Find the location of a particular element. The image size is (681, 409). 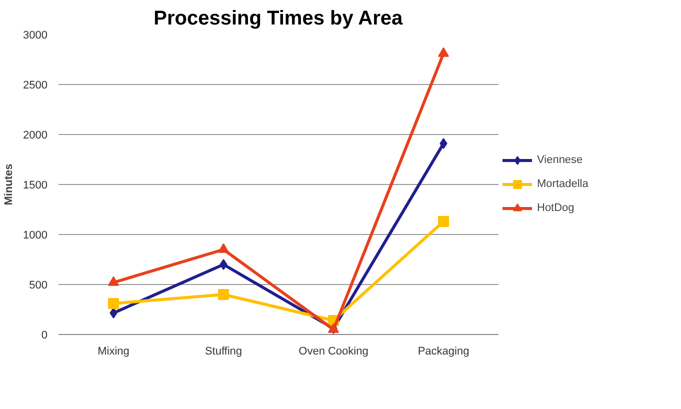

legend-label: Viennese is located at coordinates (560, 160).